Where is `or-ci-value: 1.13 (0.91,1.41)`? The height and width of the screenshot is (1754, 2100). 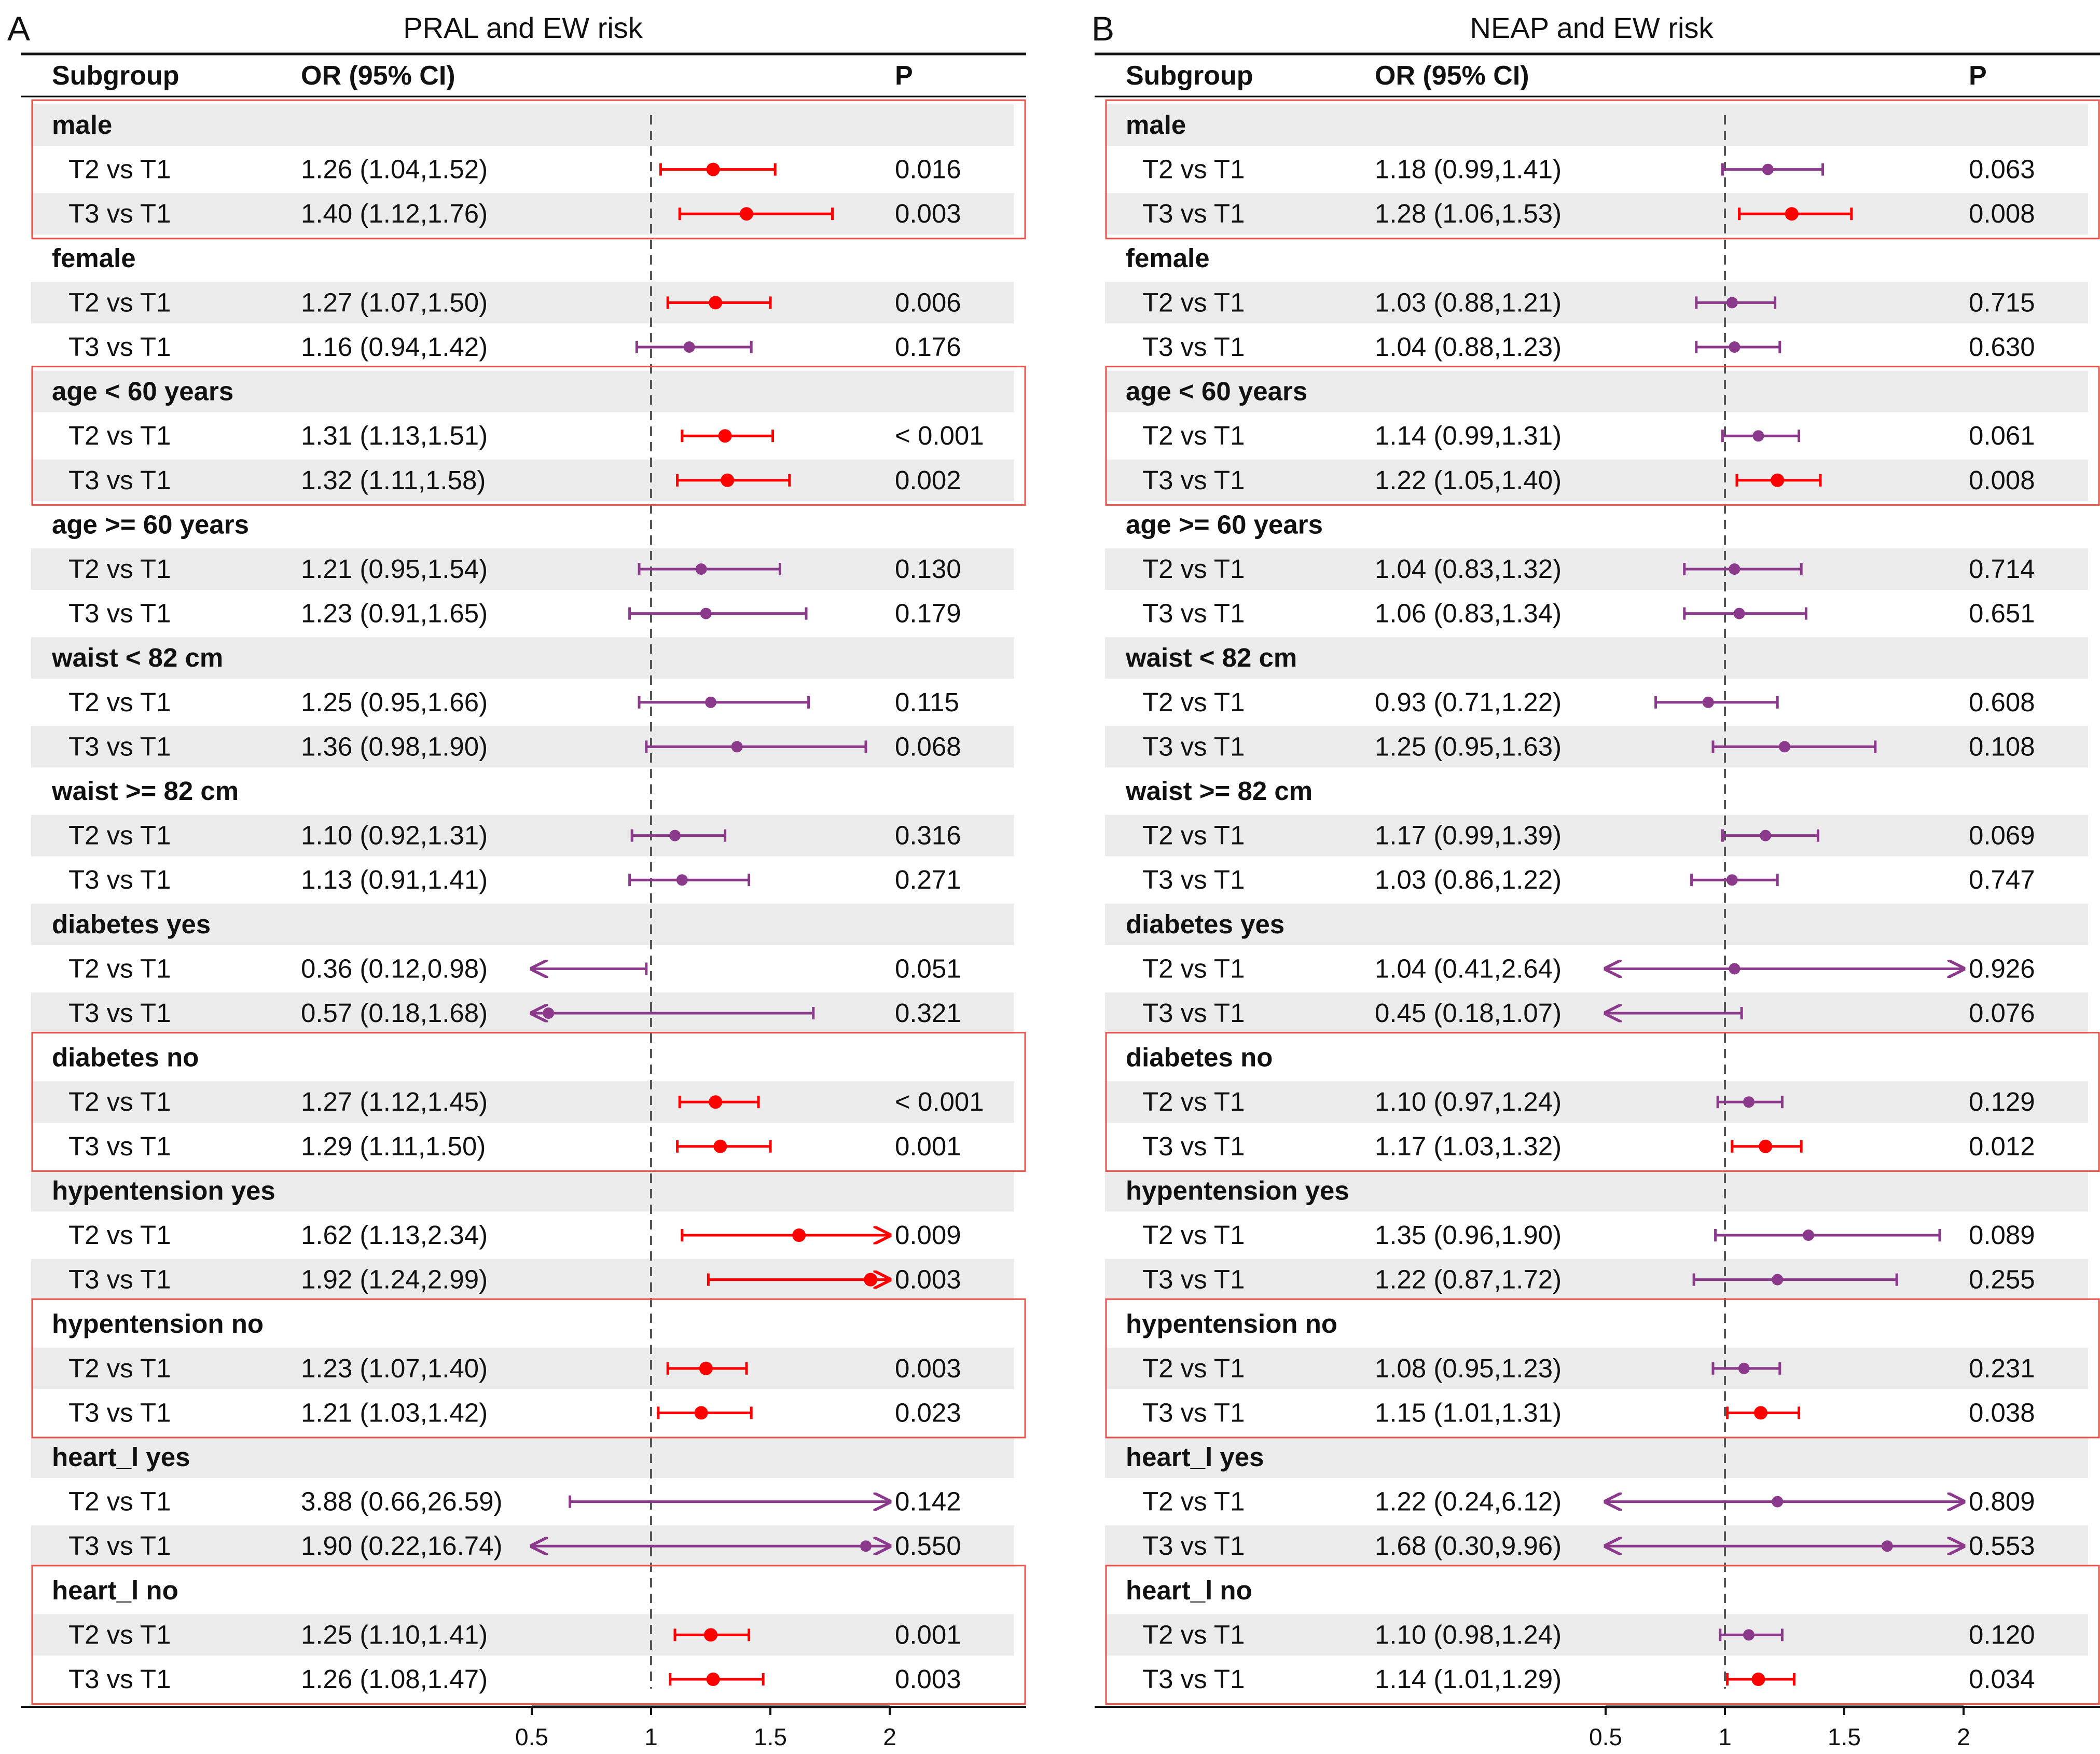
or-ci-value: 1.13 (0.91,1.41) is located at coordinates (394, 879).